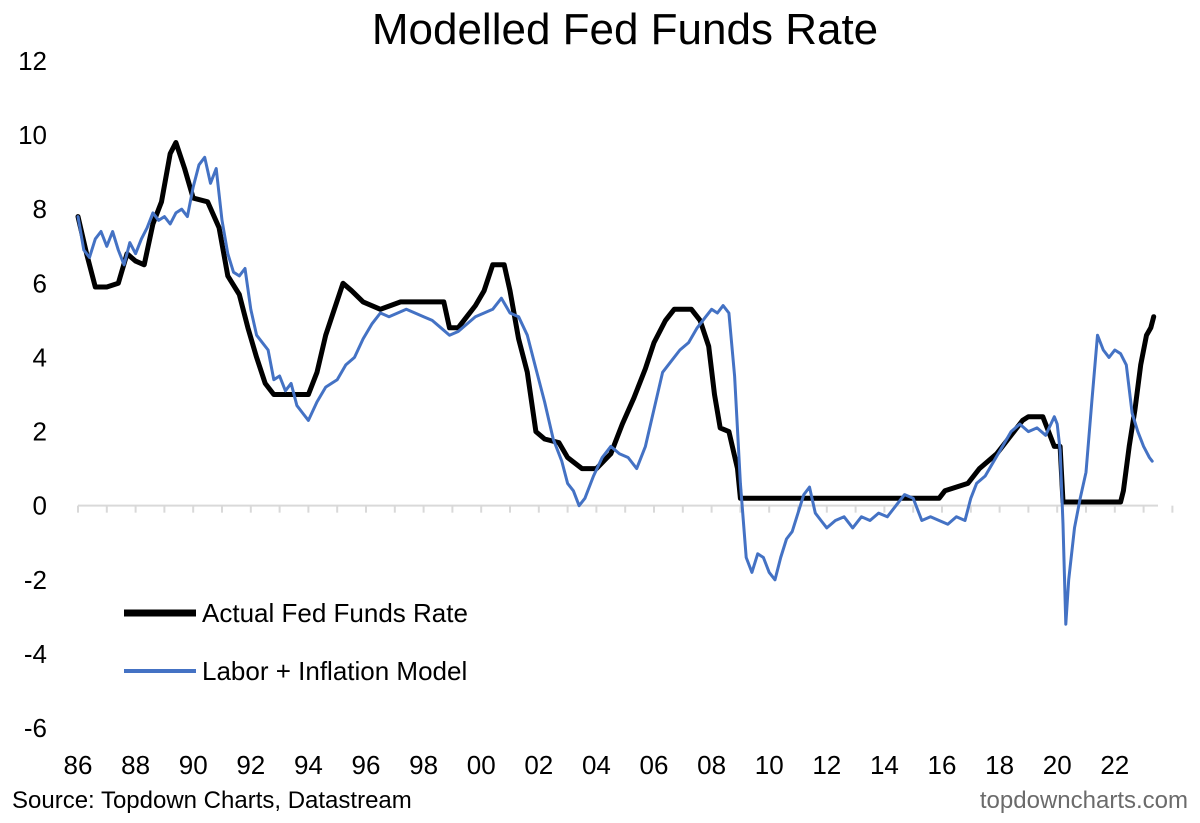  Describe the element at coordinates (538, 765) in the screenshot. I see `x-tick-label: 02` at that location.